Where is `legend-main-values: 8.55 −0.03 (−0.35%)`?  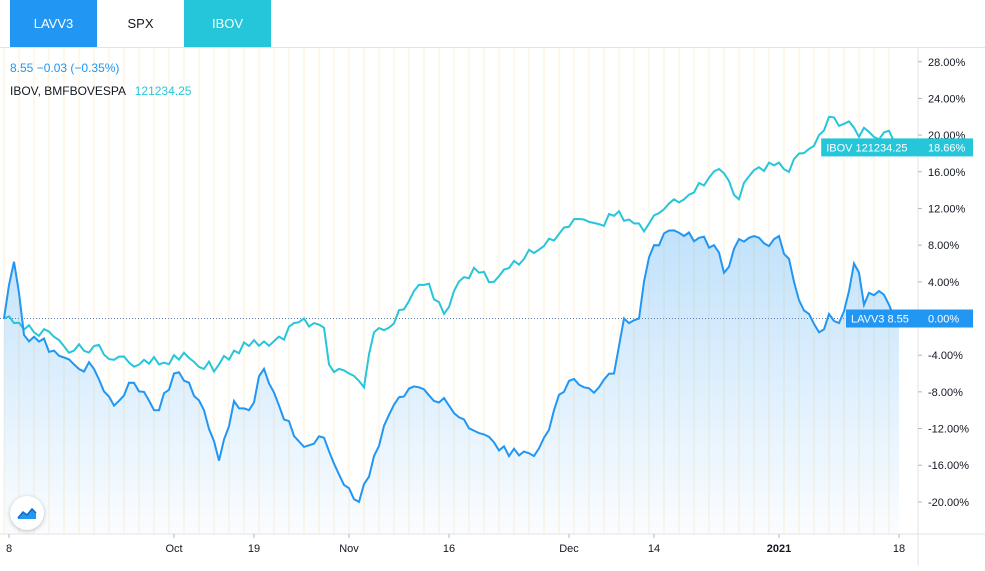 legend-main-values: 8.55 −0.03 (−0.35%) is located at coordinates (65, 68).